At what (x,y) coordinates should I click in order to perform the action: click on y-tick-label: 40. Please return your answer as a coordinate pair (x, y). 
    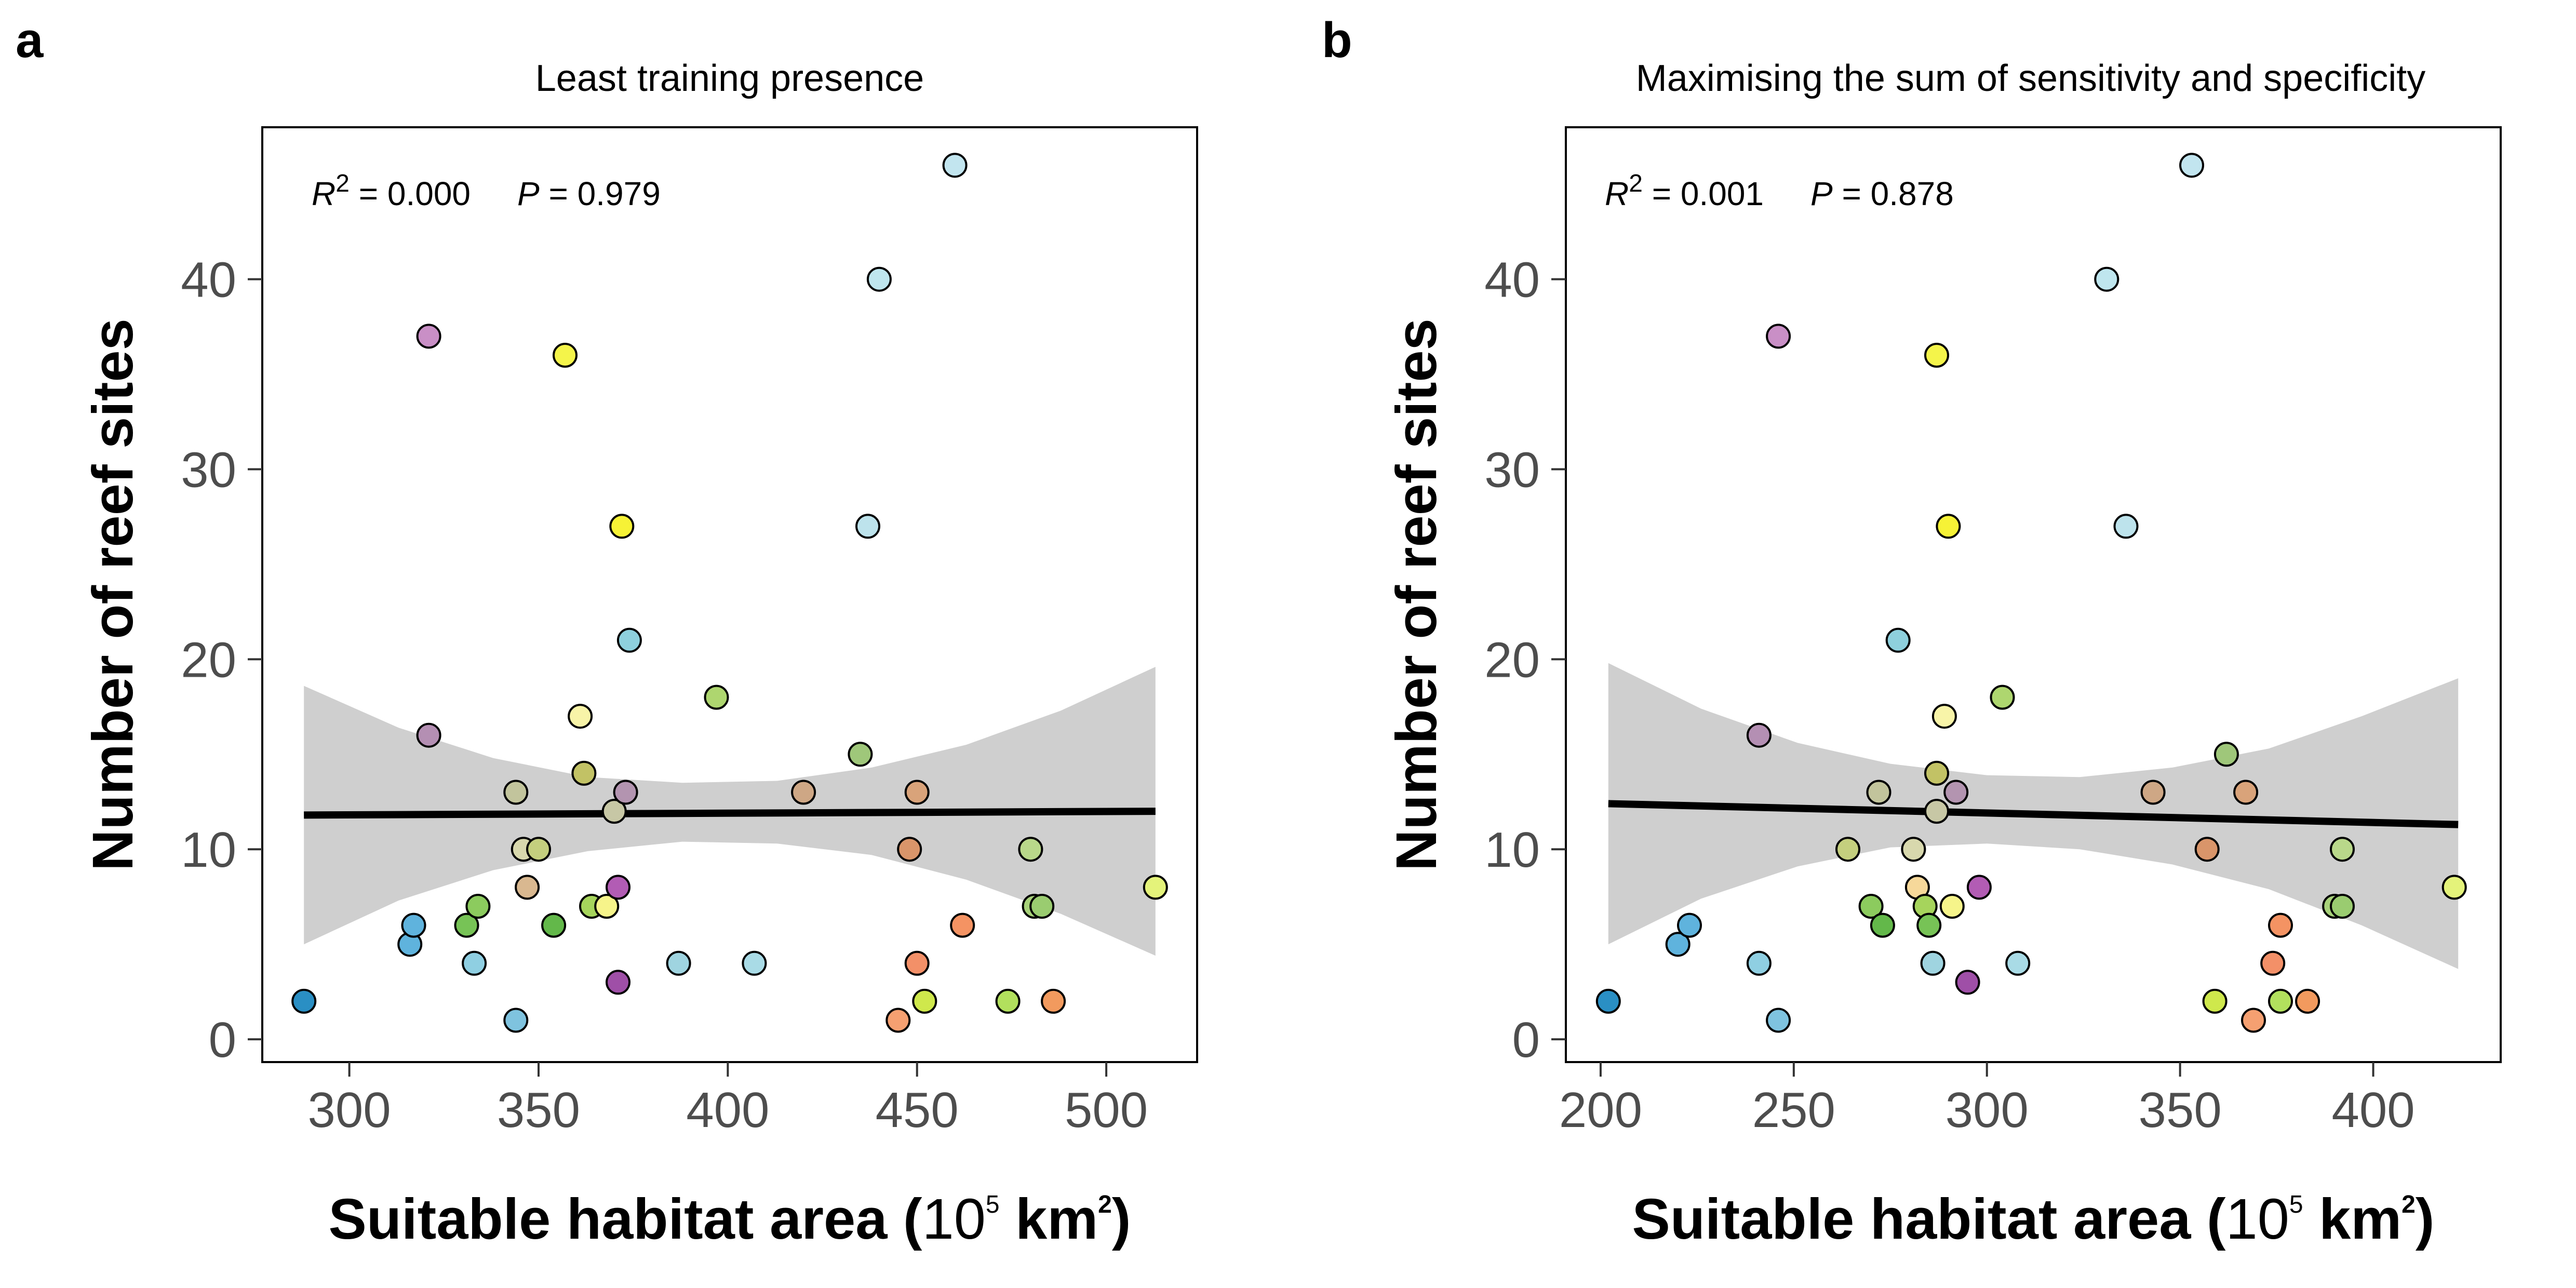
    Looking at the image, I should click on (209, 280).